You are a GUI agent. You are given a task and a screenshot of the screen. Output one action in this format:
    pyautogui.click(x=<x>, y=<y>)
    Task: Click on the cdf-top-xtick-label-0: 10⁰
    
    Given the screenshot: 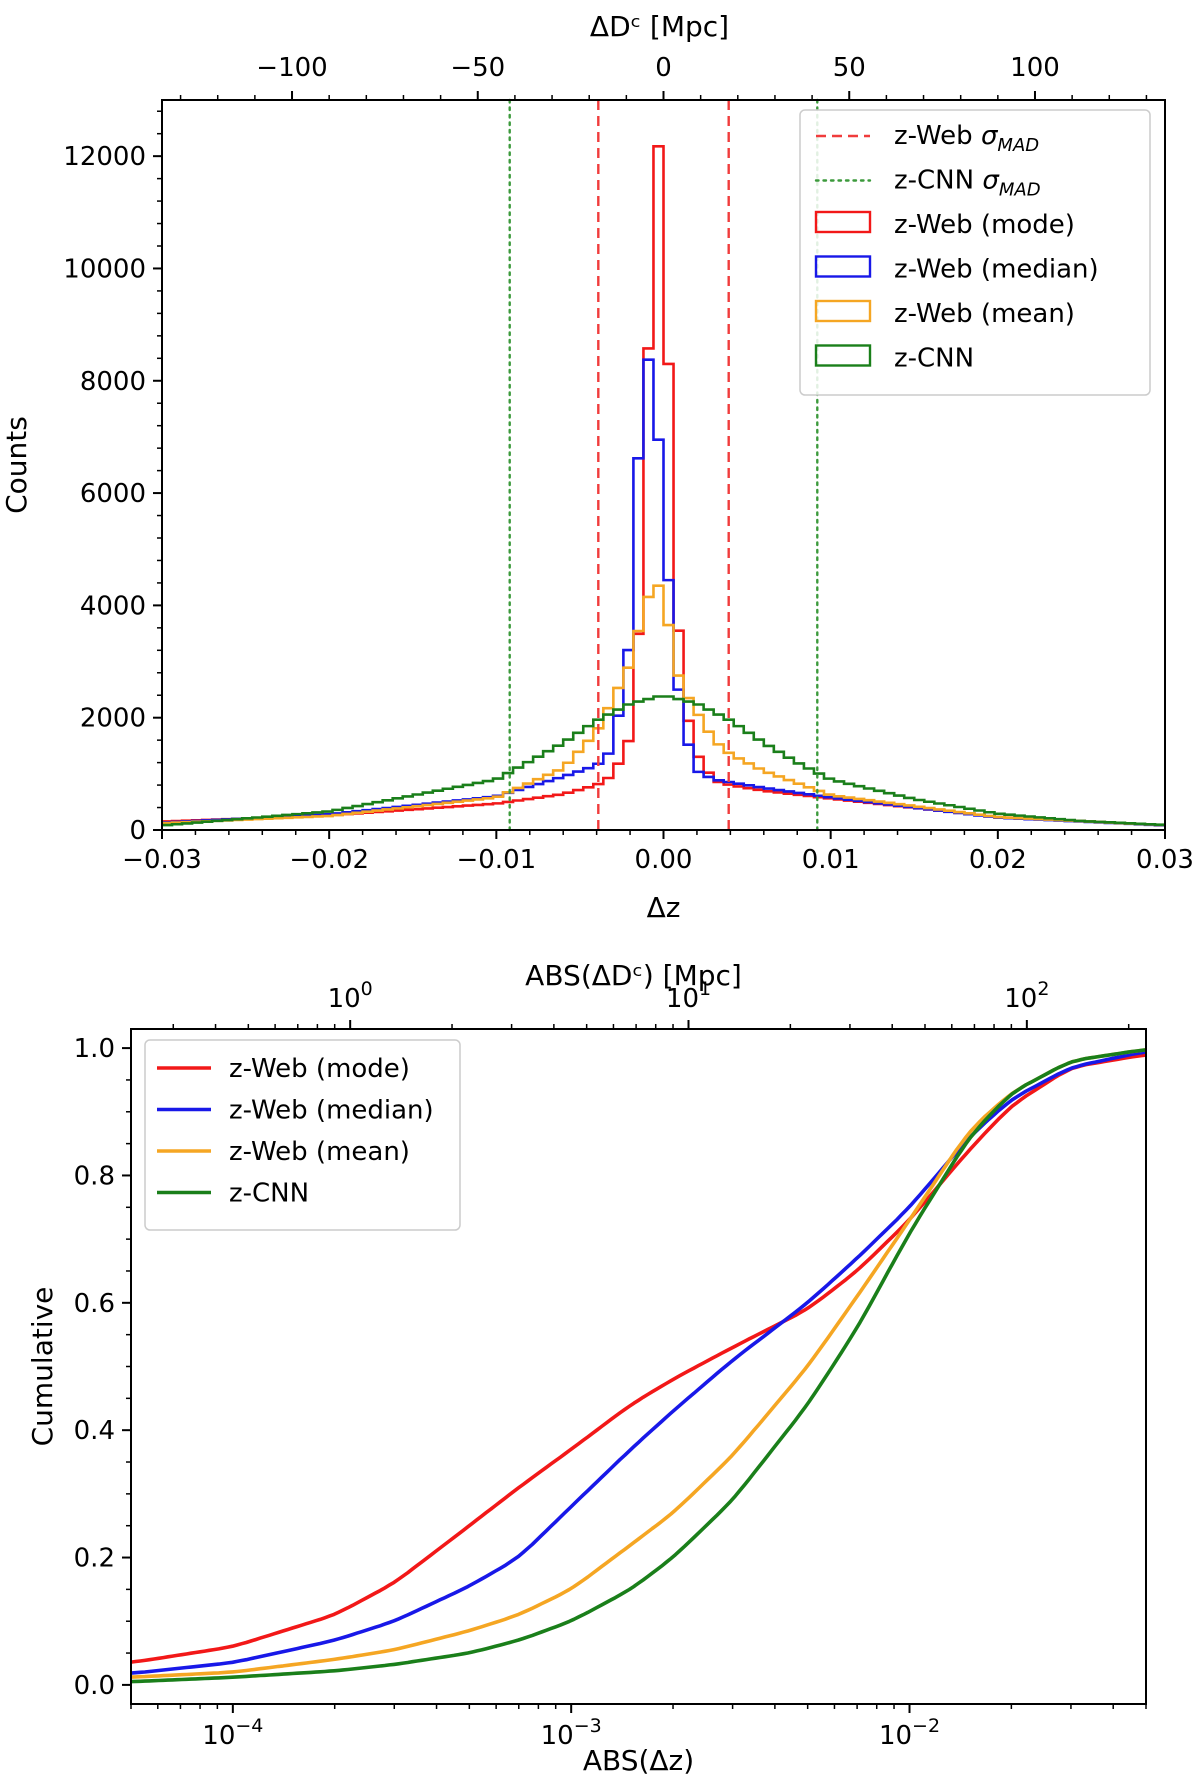 What is the action you would take?
    pyautogui.click(x=350, y=996)
    